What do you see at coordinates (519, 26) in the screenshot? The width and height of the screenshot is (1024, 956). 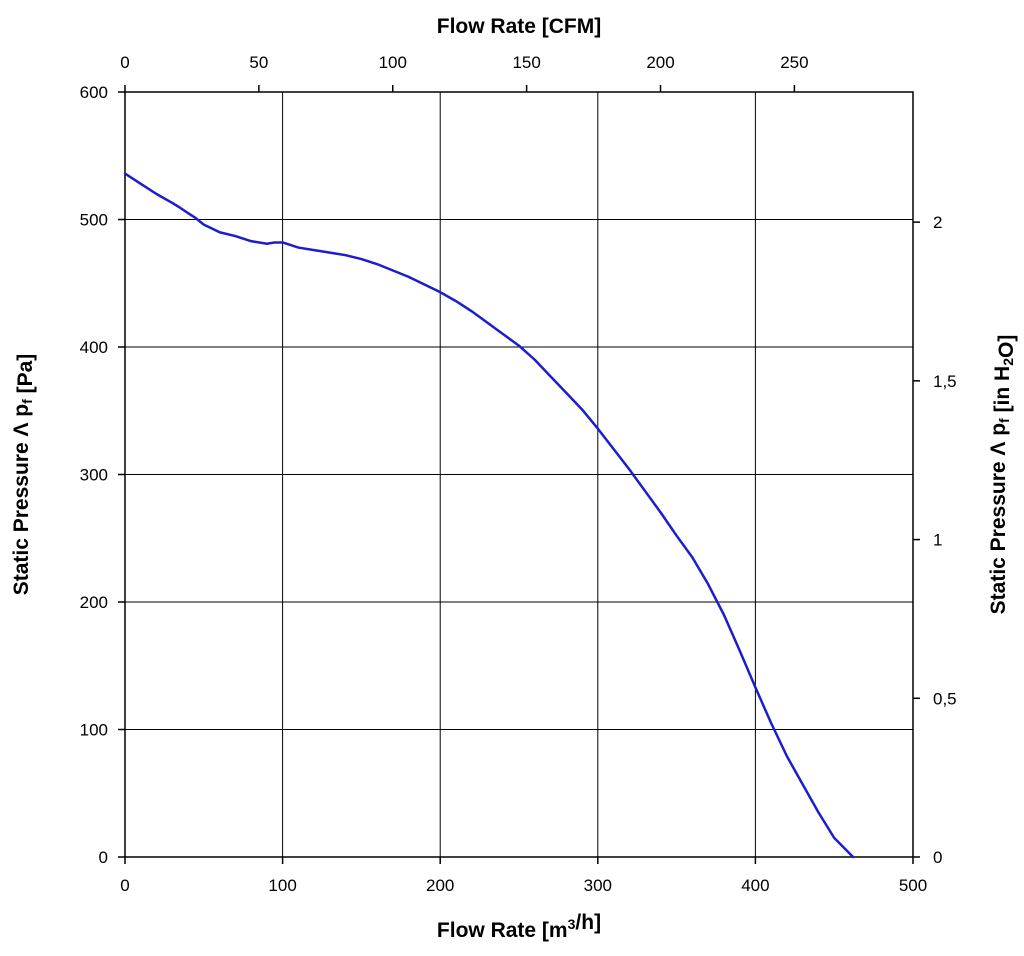 I see `x2-axis-title: Flow Rate [CFM]` at bounding box center [519, 26].